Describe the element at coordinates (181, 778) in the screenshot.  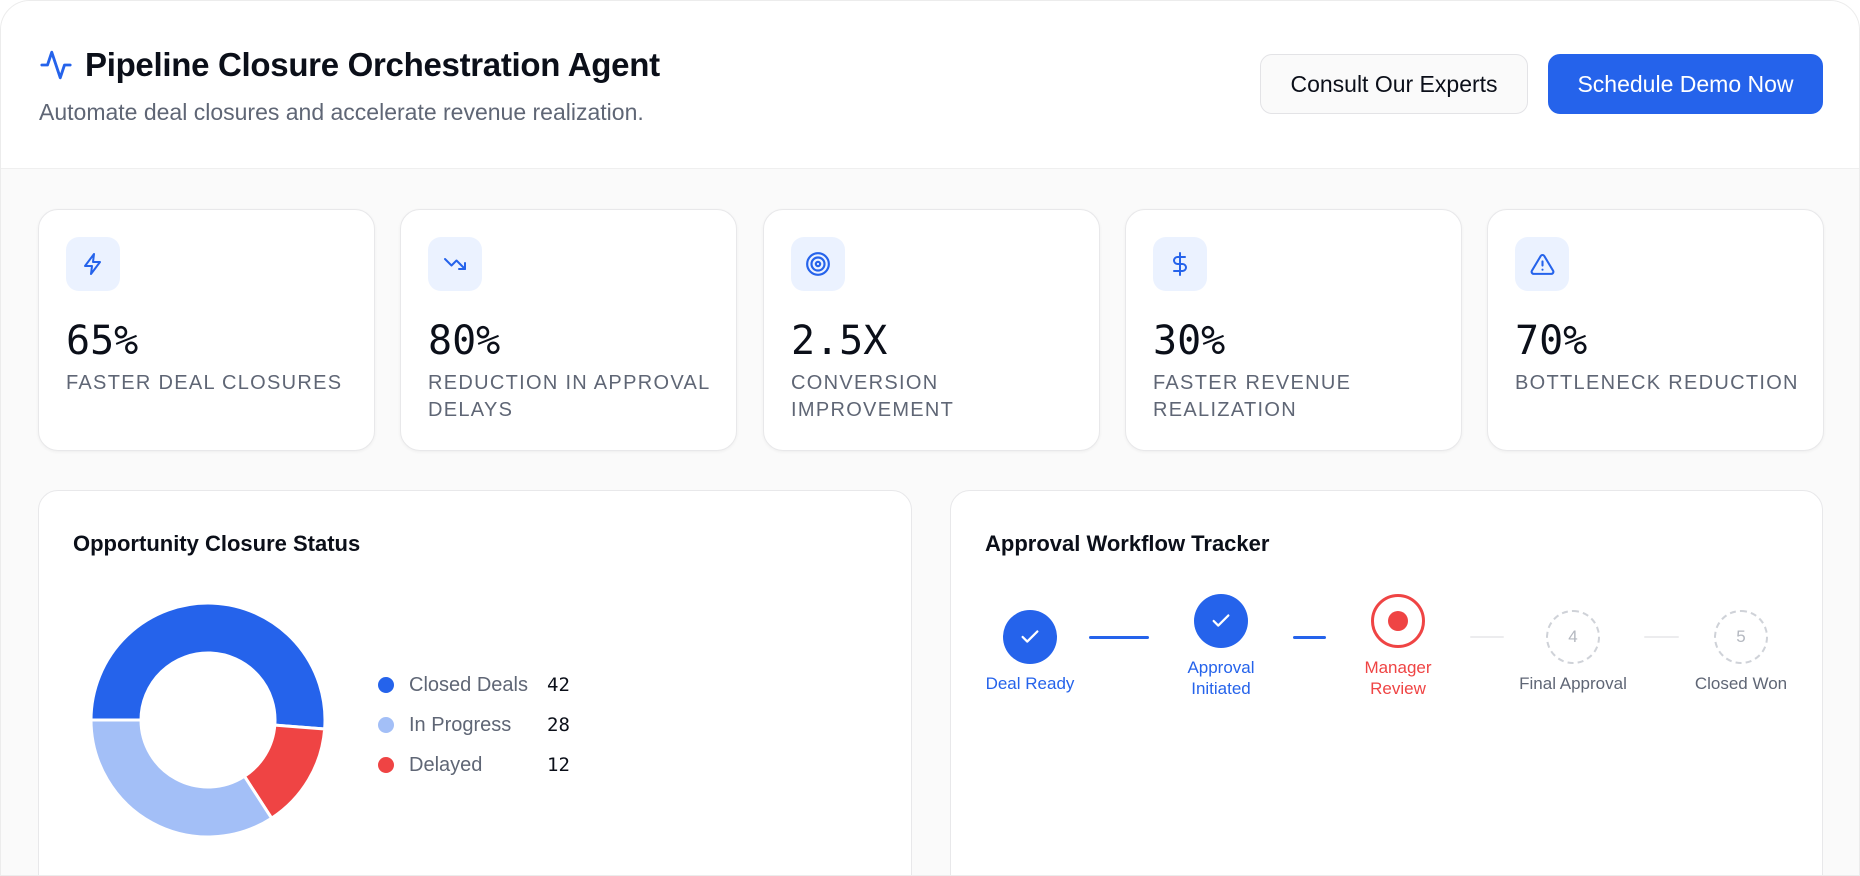
I see `donut-slice-in-progress` at that location.